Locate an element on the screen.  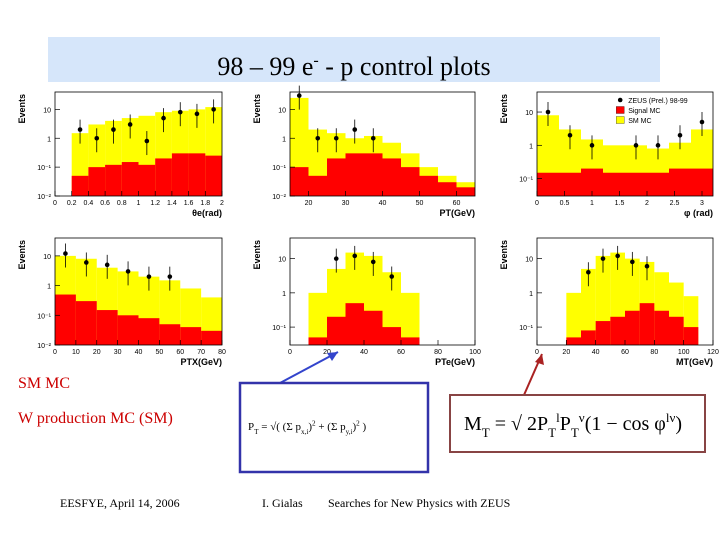
x-tick-label: 1.6 is located at coordinates (189, 203).